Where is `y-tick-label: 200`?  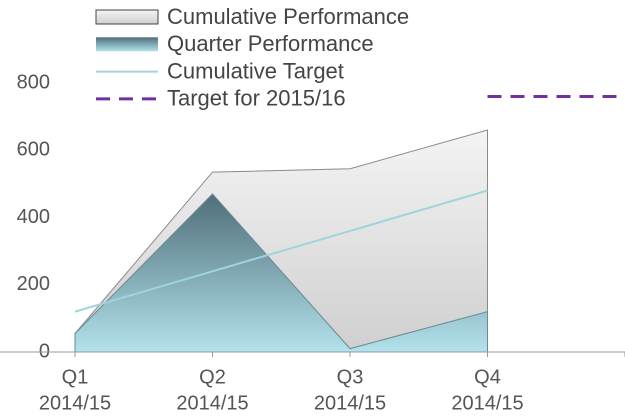 y-tick-label: 200 is located at coordinates (33, 284).